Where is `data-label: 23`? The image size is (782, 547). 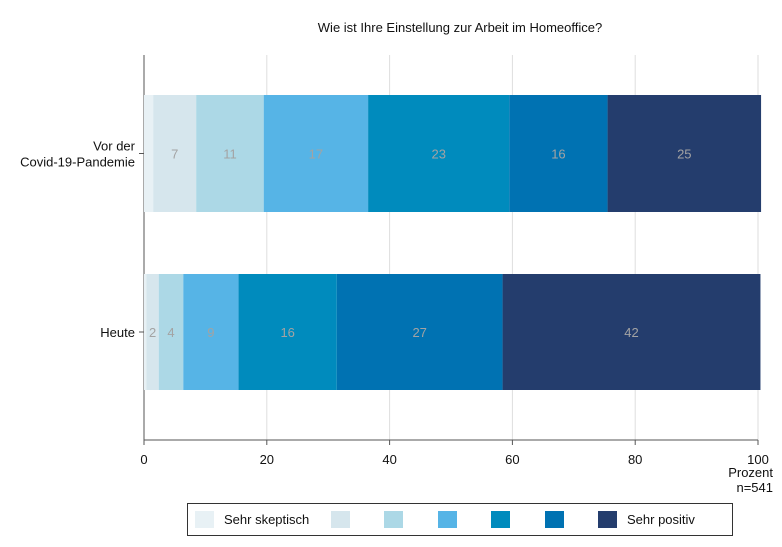 data-label: 23 is located at coordinates (438, 154).